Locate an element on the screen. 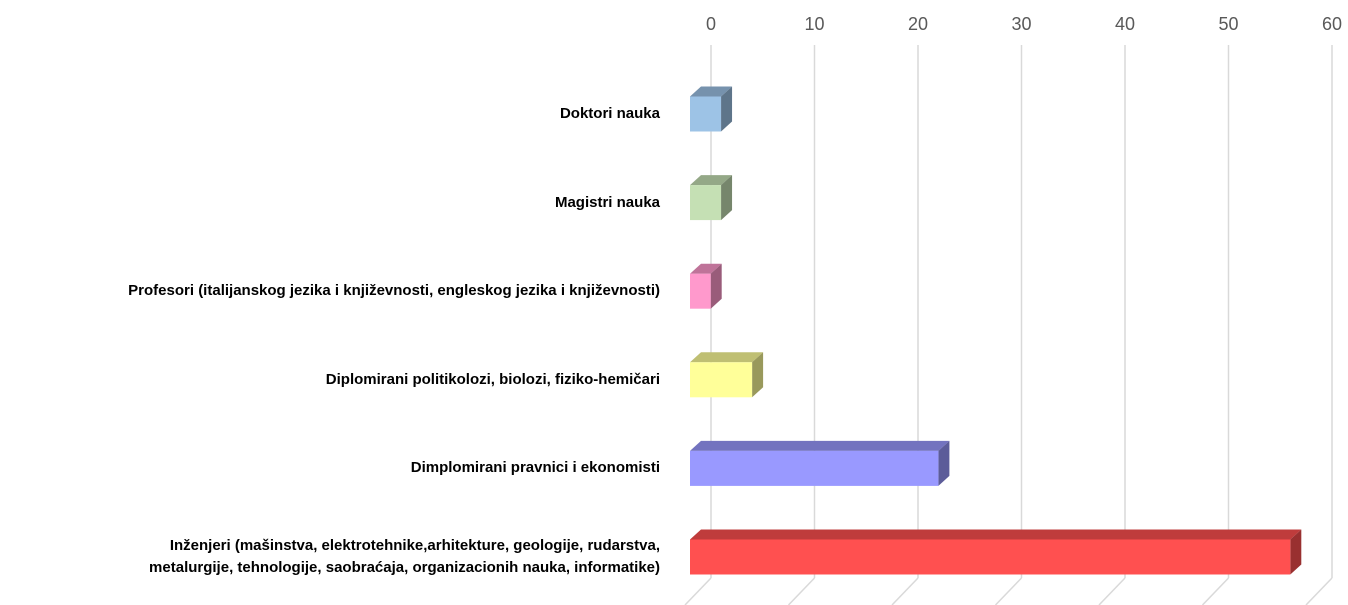 The image size is (1348, 605). x-tick-label: 30 is located at coordinates (1021, 24).